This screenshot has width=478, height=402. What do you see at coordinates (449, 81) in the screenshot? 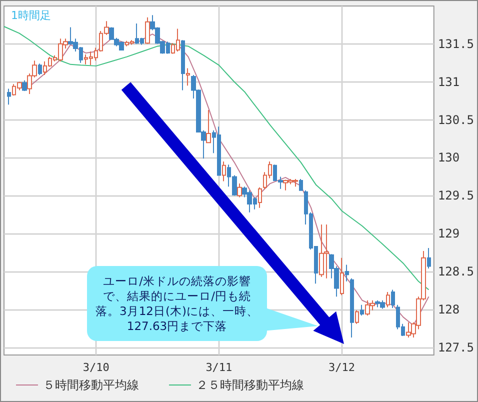
I see `y-tick-label: 131` at bounding box center [449, 81].